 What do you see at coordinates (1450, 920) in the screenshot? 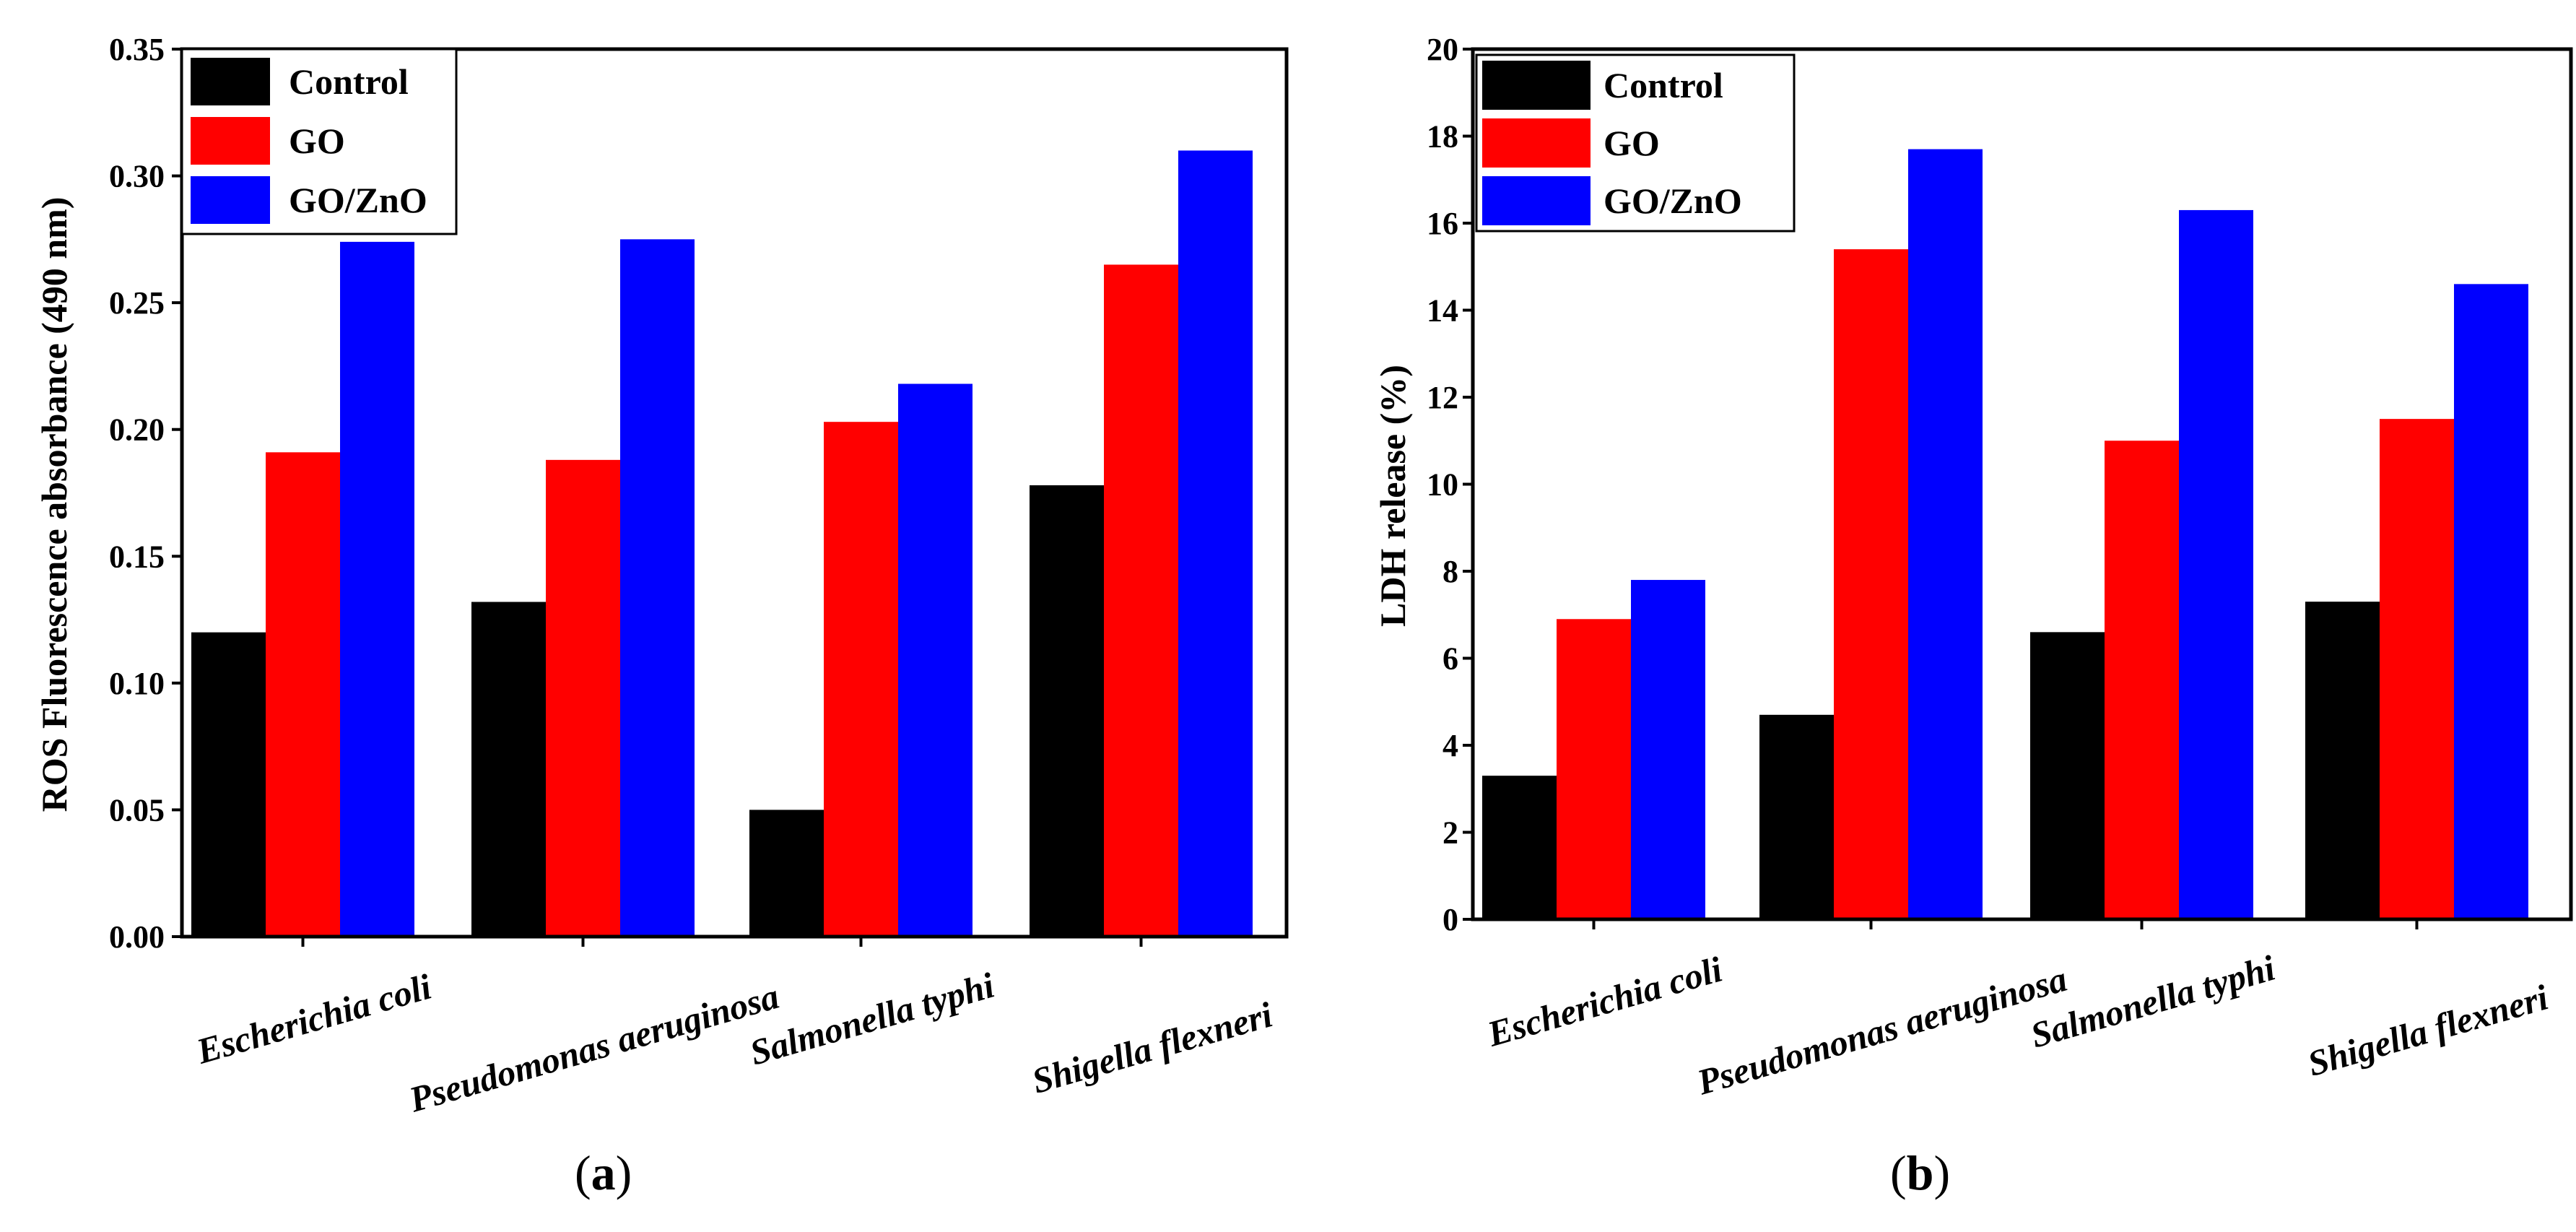
I see `y-tick-label-b-0: 0` at bounding box center [1450, 920].